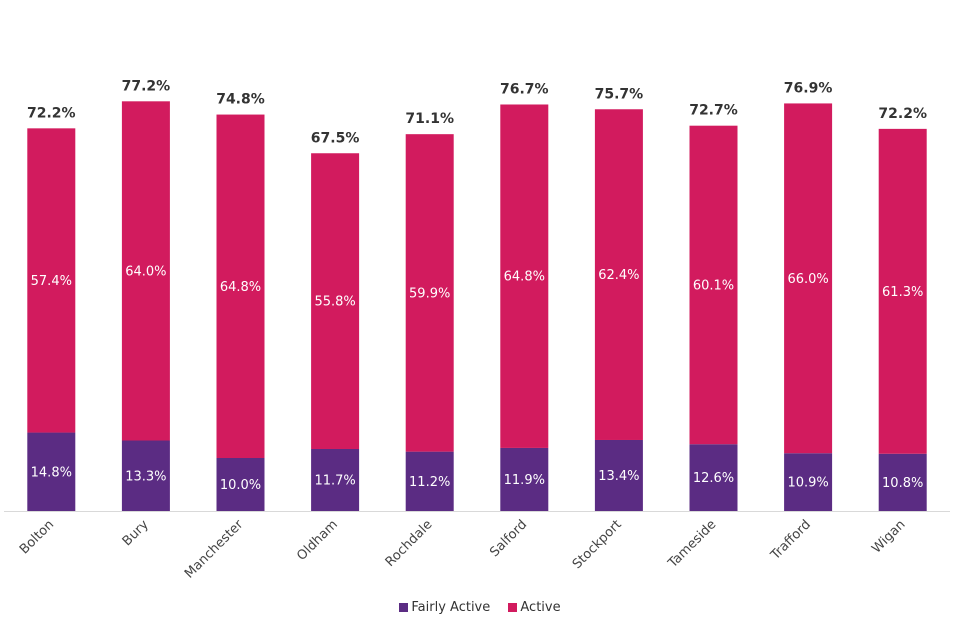 The image size is (960, 628). I want to click on data-label-active: 55.8%, so click(334, 302).